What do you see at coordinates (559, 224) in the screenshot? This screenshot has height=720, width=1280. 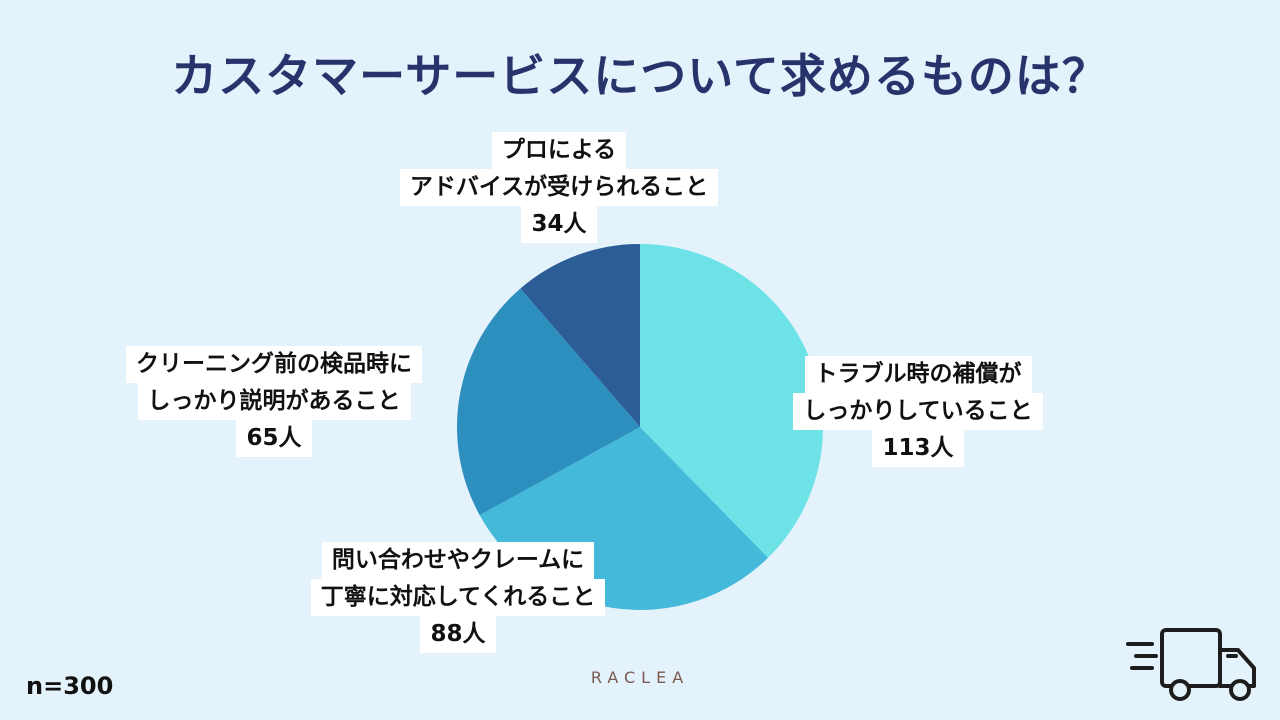 I see `slice-value-label: 34人` at bounding box center [559, 224].